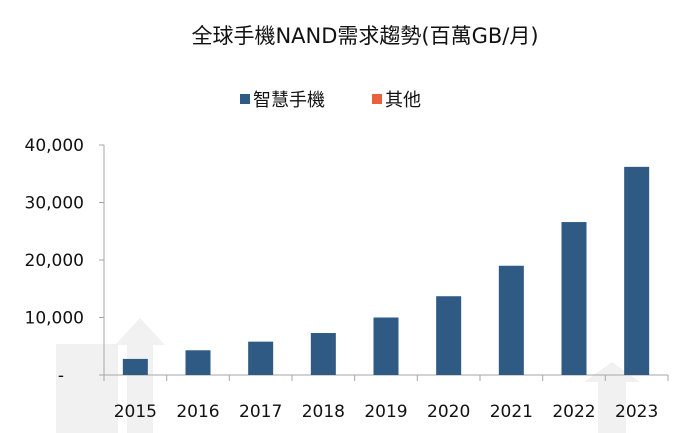 This screenshot has height=433, width=680. Describe the element at coordinates (511, 412) in the screenshot. I see `x-tick-label: 2021` at that location.